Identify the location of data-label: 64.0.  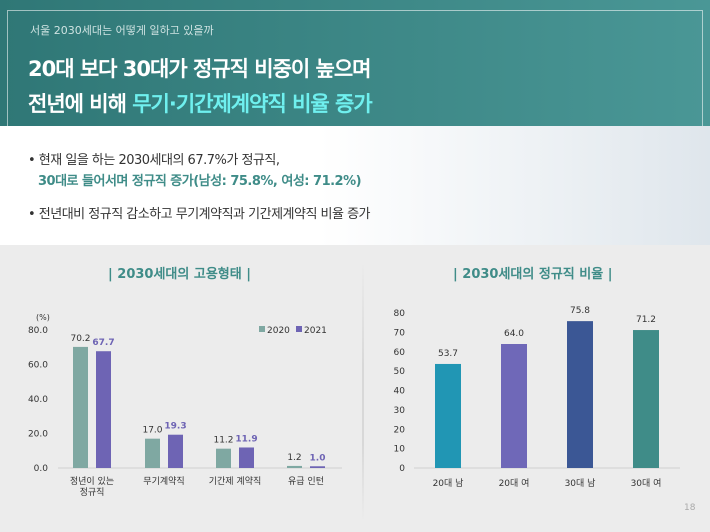
(514, 334).